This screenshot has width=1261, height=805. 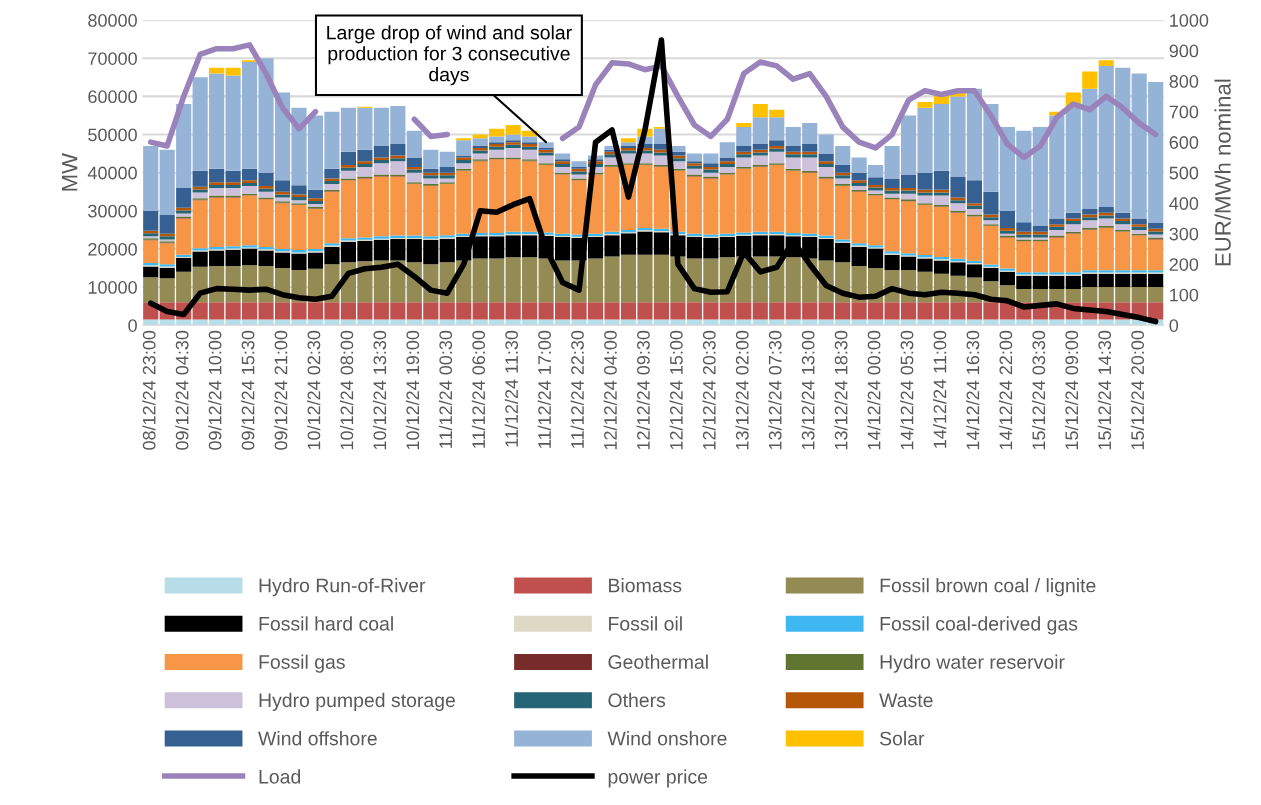 I want to click on x-tick-label: 14/12/24 00:00, so click(x=874, y=390).